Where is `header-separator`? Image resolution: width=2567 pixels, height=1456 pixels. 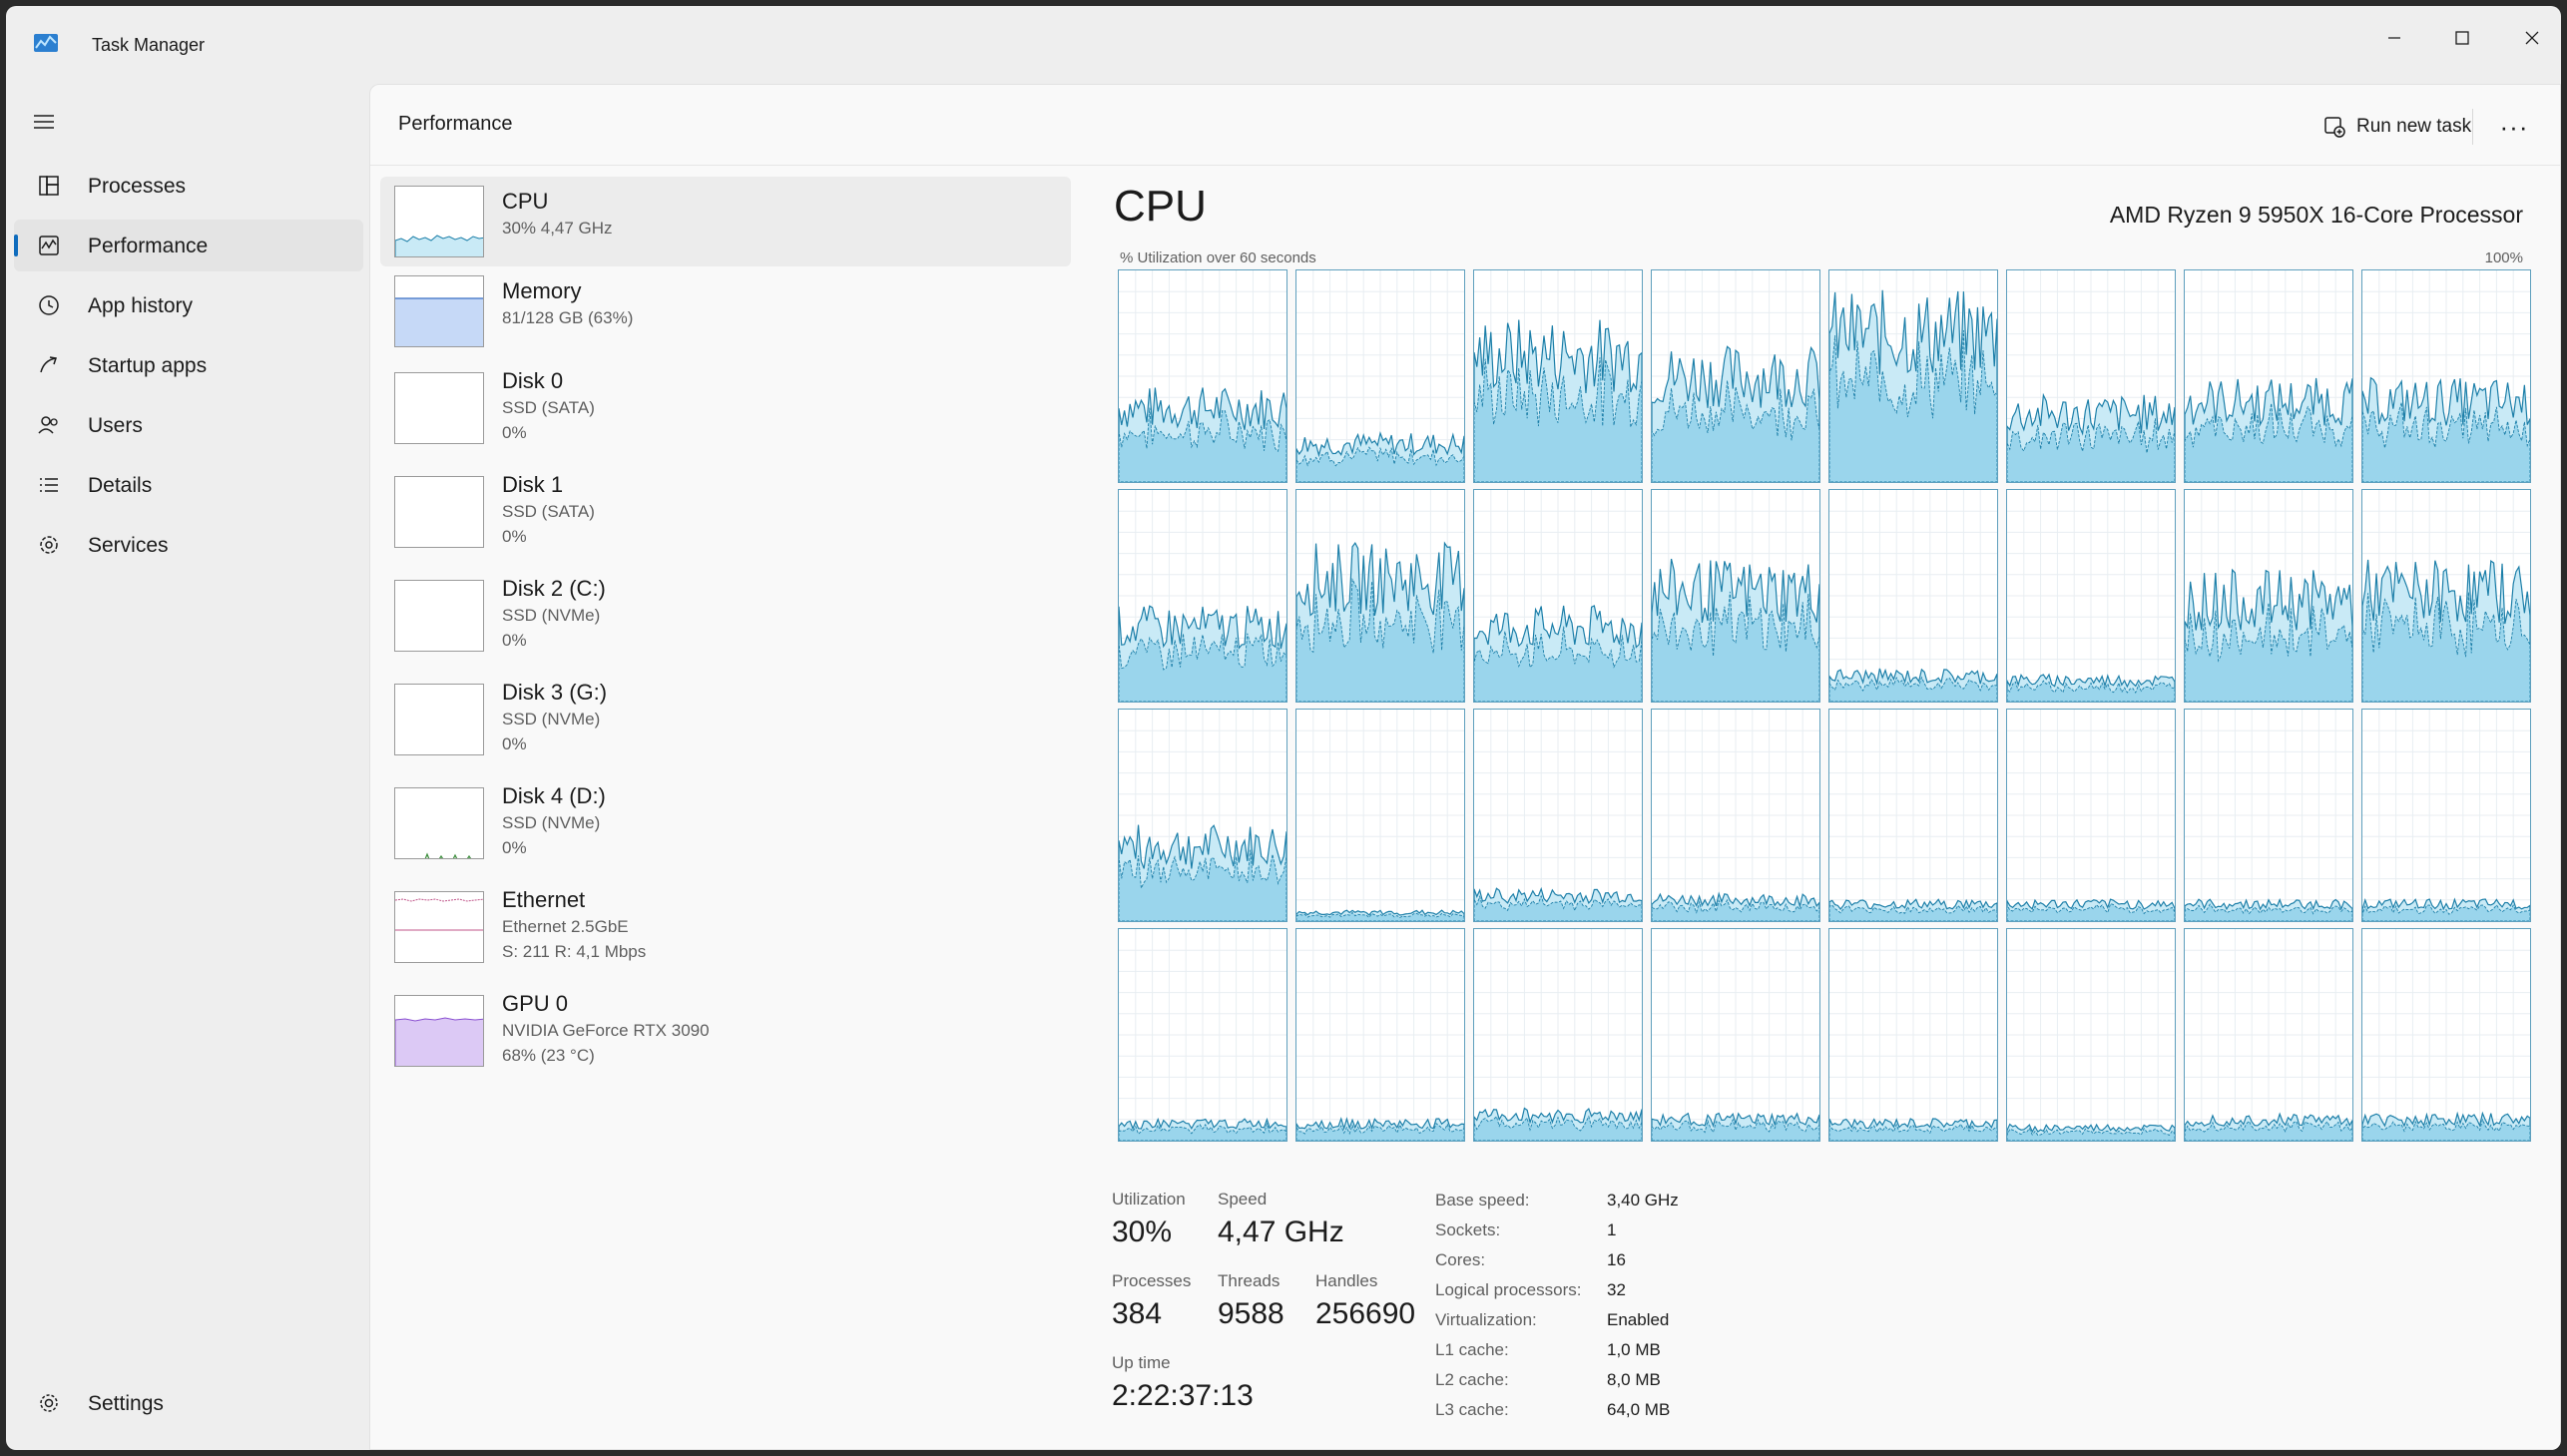 header-separator is located at coordinates (1465, 165).